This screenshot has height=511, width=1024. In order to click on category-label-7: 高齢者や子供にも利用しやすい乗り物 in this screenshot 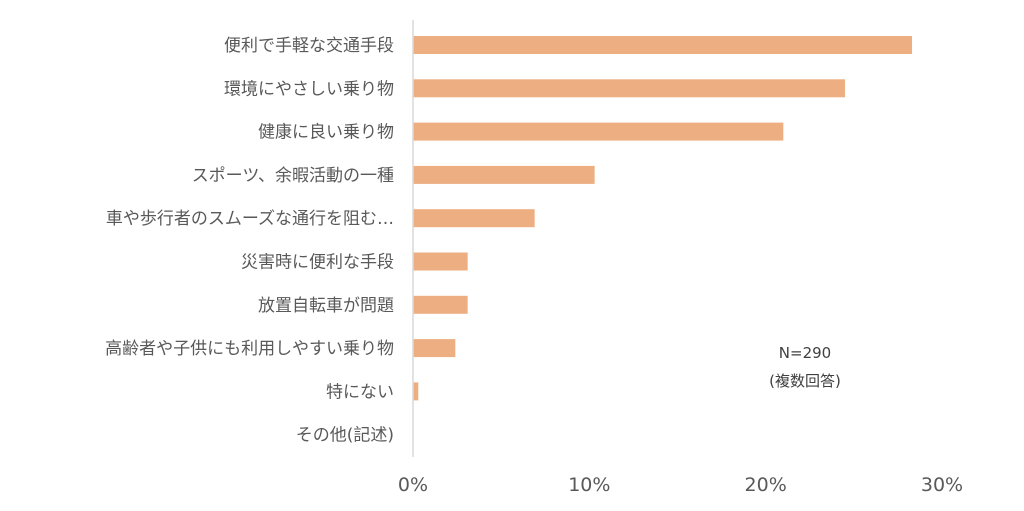, I will do `click(249, 349)`.